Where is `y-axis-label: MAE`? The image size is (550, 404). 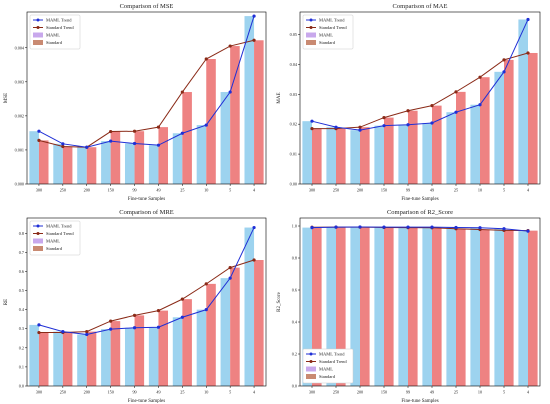
y-axis-label: MAE is located at coordinates (279, 97).